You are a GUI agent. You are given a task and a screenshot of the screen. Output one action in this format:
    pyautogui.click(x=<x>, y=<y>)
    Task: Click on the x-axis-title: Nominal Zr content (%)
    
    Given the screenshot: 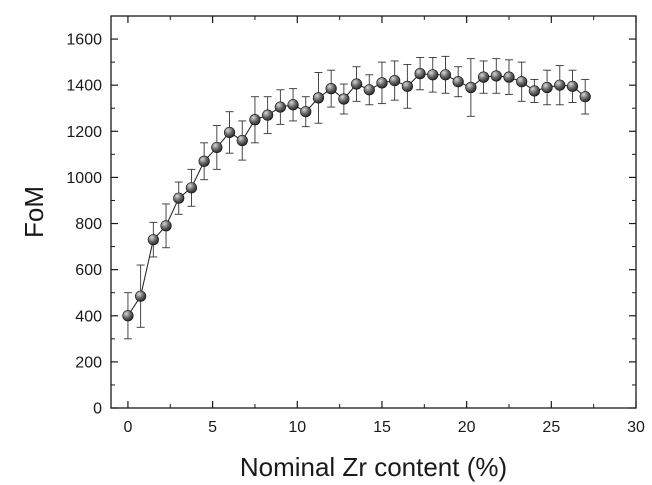 What is the action you would take?
    pyautogui.click(x=373, y=467)
    